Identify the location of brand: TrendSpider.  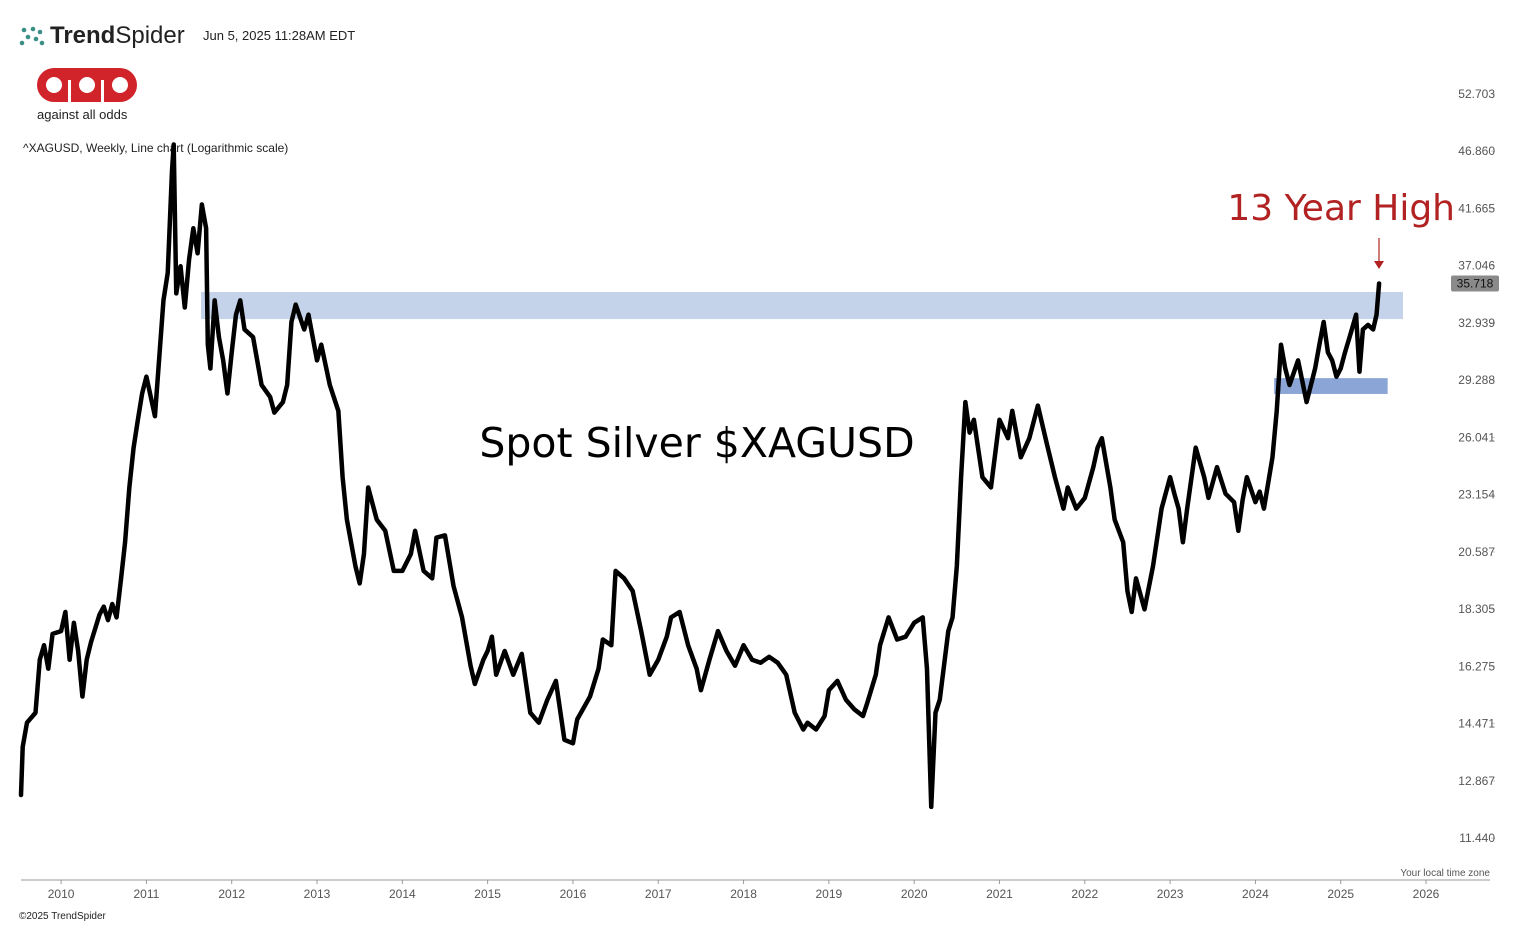
(117, 35).